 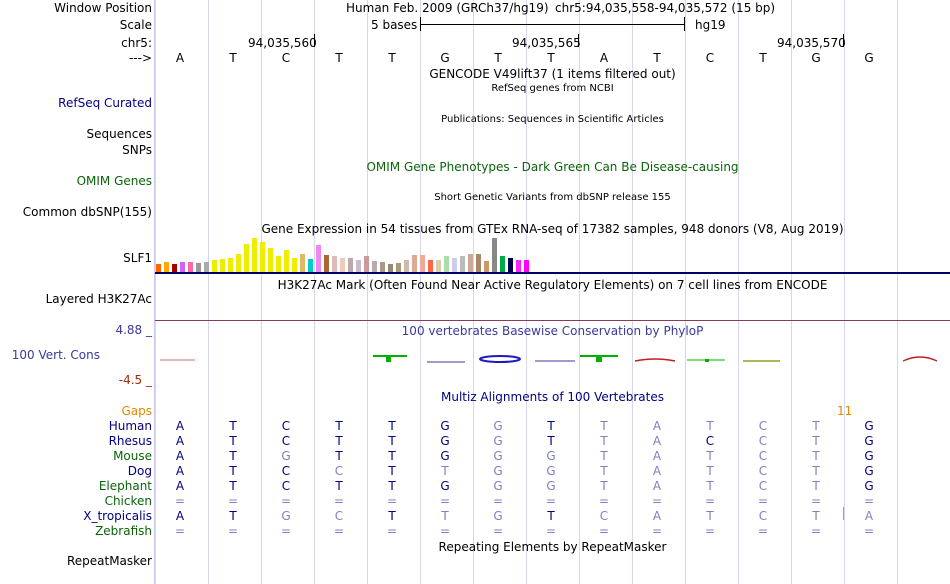 I want to click on refseq-title: RefSeq genes from NCBI, so click(x=552, y=88).